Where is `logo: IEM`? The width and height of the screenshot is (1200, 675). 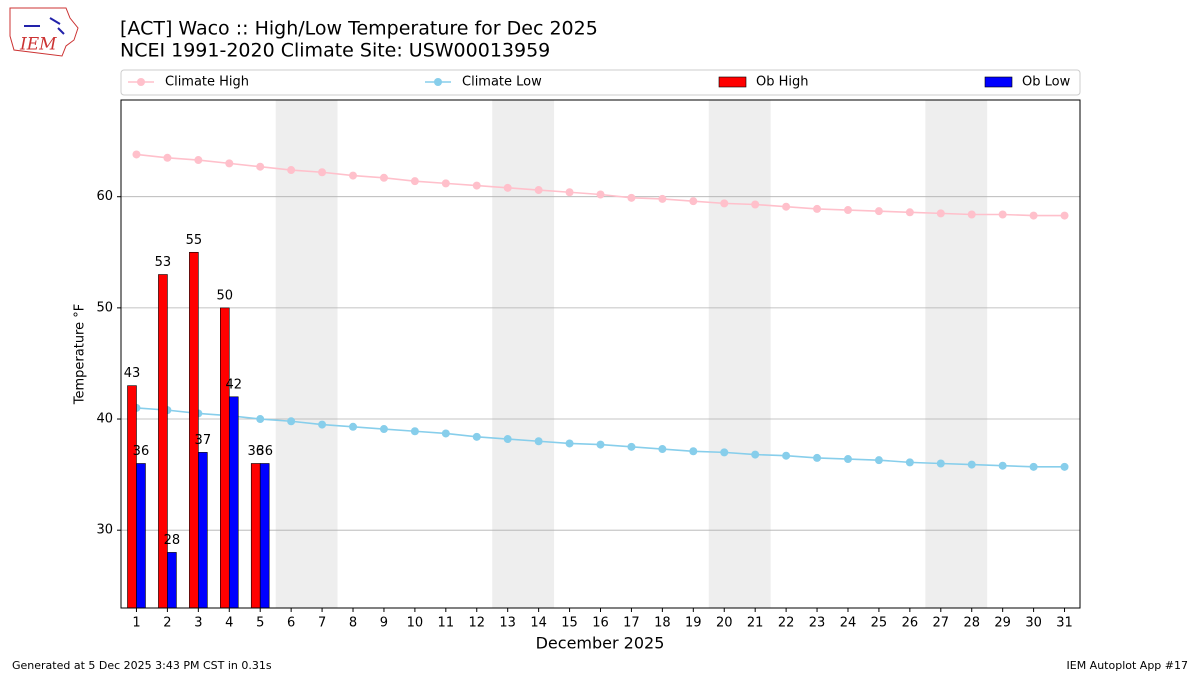
logo: IEM is located at coordinates (44, 32).